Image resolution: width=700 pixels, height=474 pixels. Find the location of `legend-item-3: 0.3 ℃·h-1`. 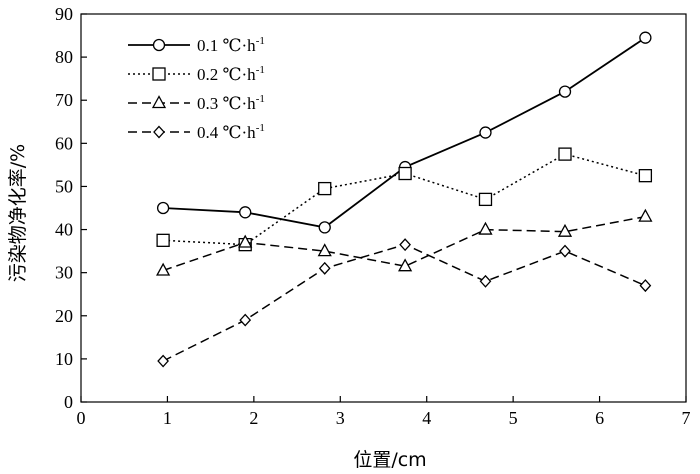

legend-item-3: 0.3 ℃·h-1 is located at coordinates (196, 103).